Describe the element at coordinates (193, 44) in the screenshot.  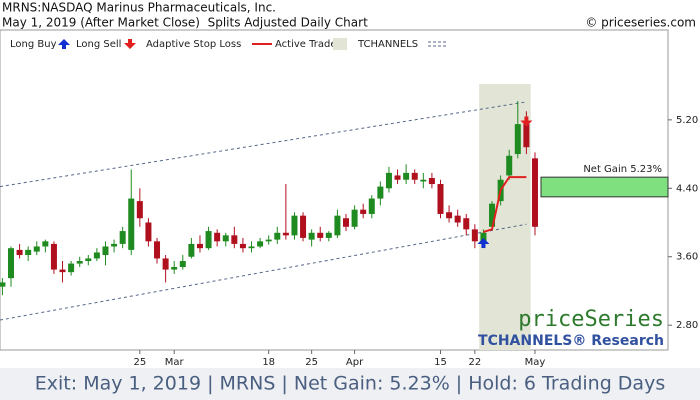
I see `legend-label: Adaptive Stop Loss` at that location.